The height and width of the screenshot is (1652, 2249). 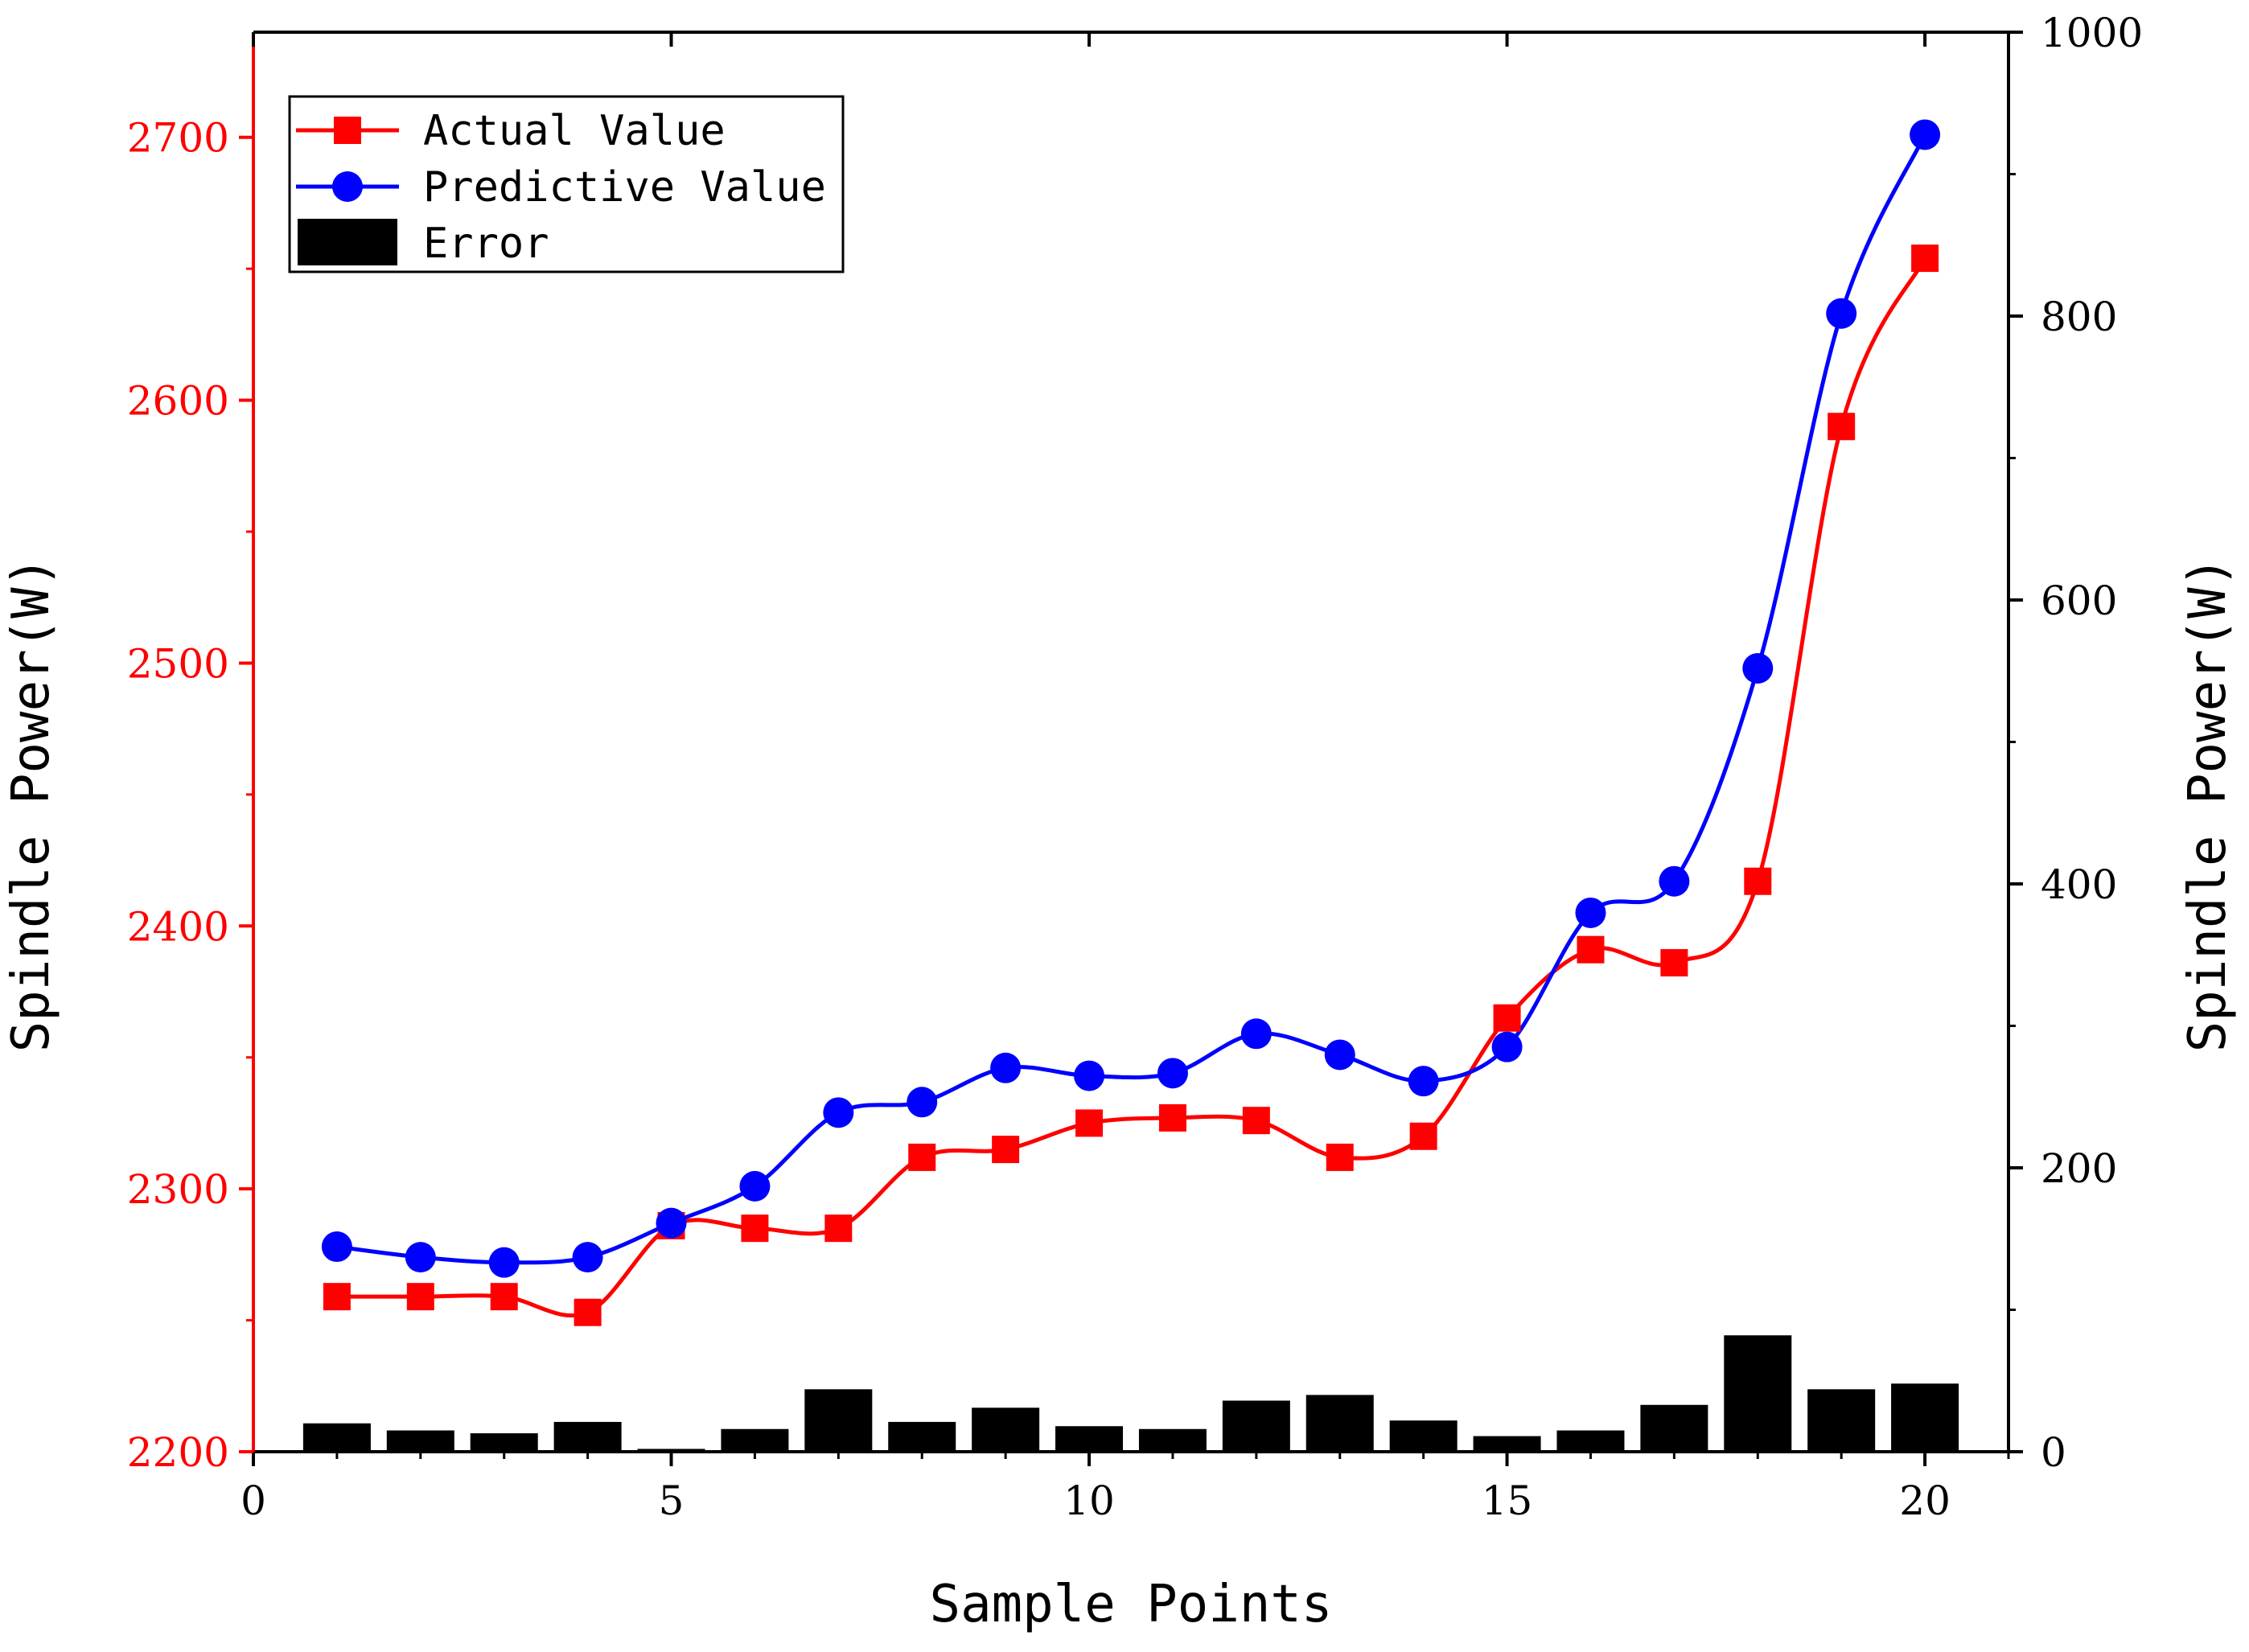 What do you see at coordinates (1089, 1500) in the screenshot?
I see `x-tick-label: 10` at bounding box center [1089, 1500].